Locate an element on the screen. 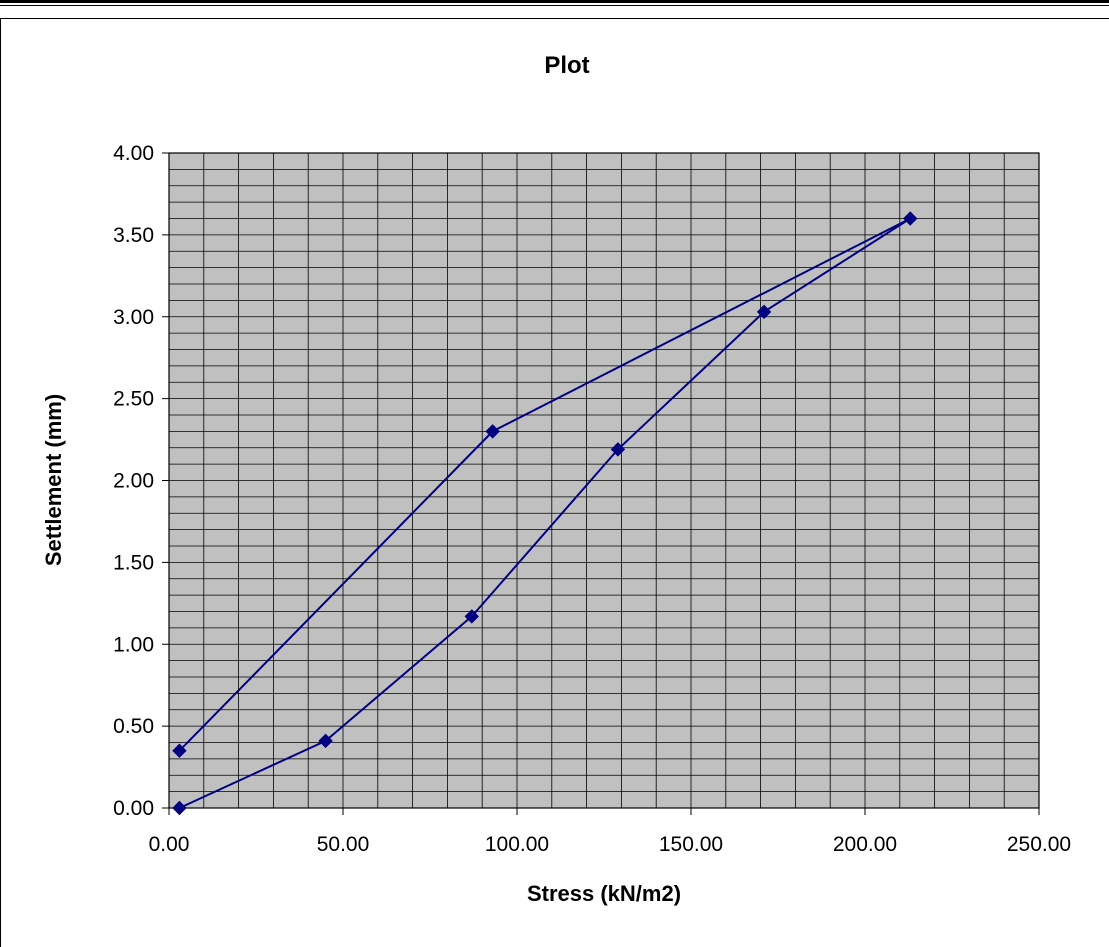 Image resolution: width=1109 pixels, height=947 pixels. chart-title: Plot is located at coordinates (566, 65).